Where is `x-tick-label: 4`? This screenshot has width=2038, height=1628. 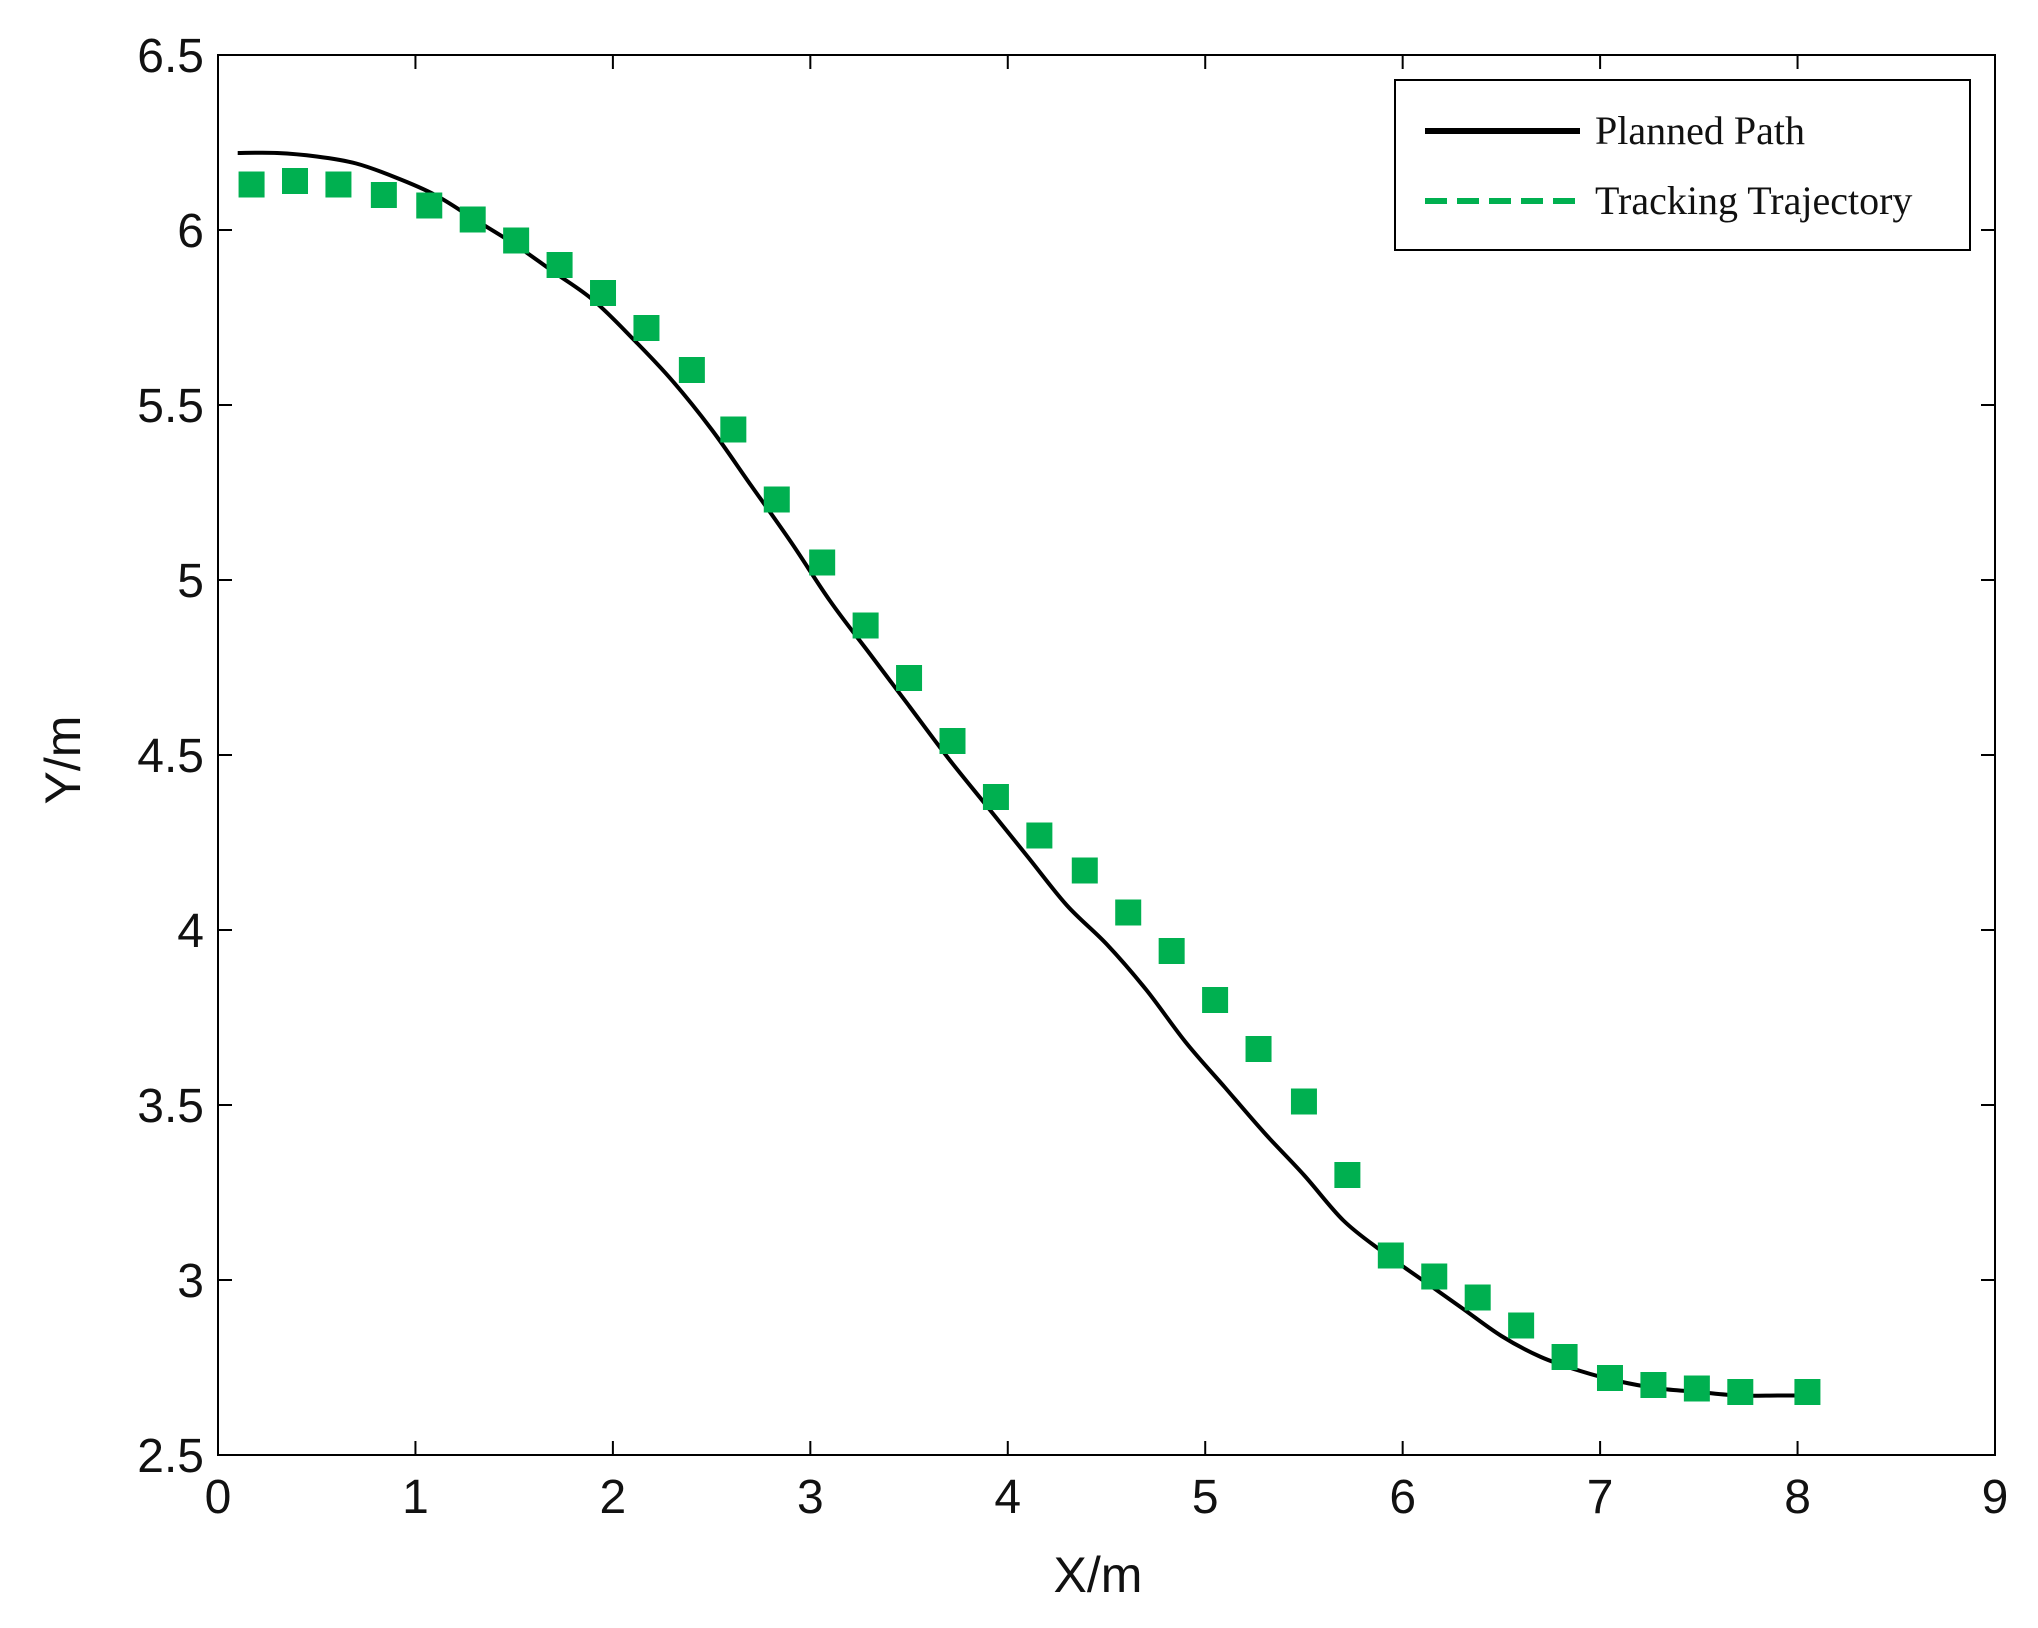 x-tick-label: 4 is located at coordinates (1007, 1497).